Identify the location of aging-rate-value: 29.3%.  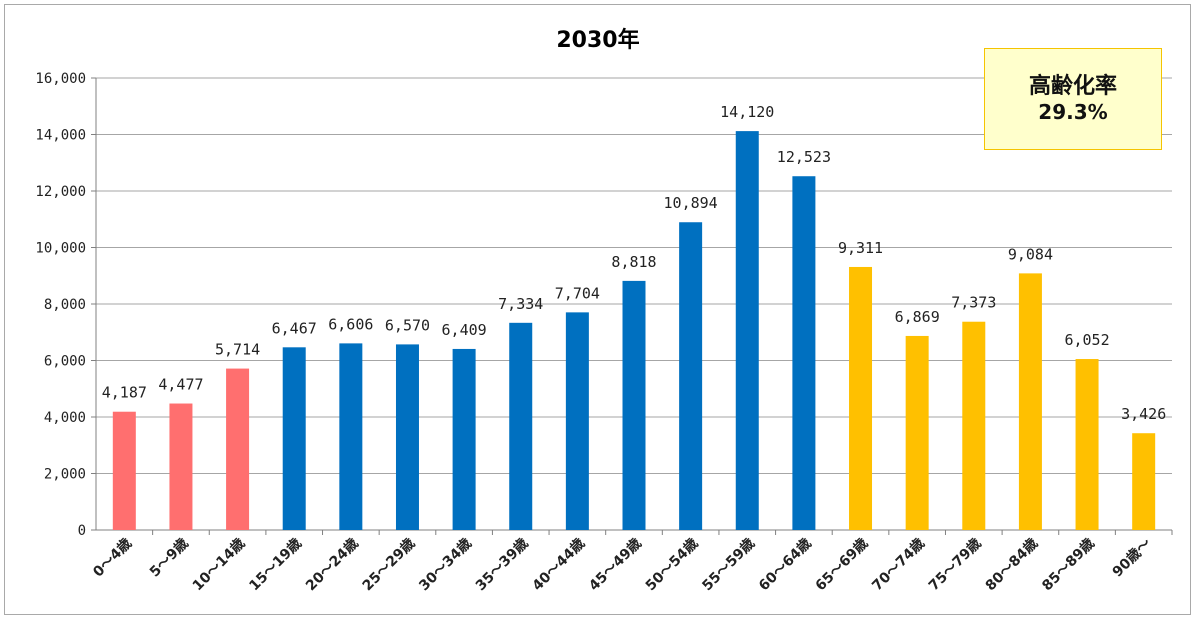
(1073, 112).